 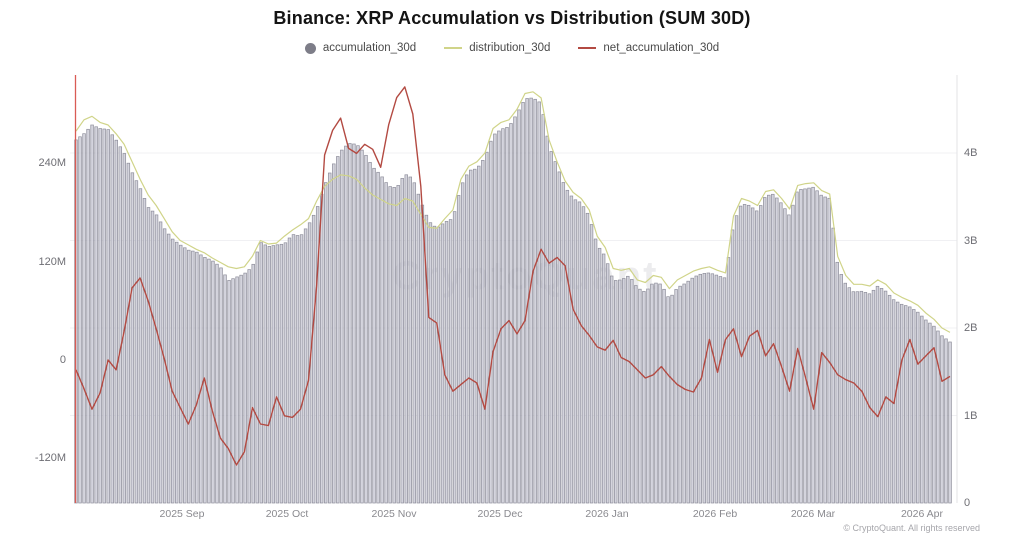 I want to click on left-axis-tick-label: 0, so click(x=62, y=360).